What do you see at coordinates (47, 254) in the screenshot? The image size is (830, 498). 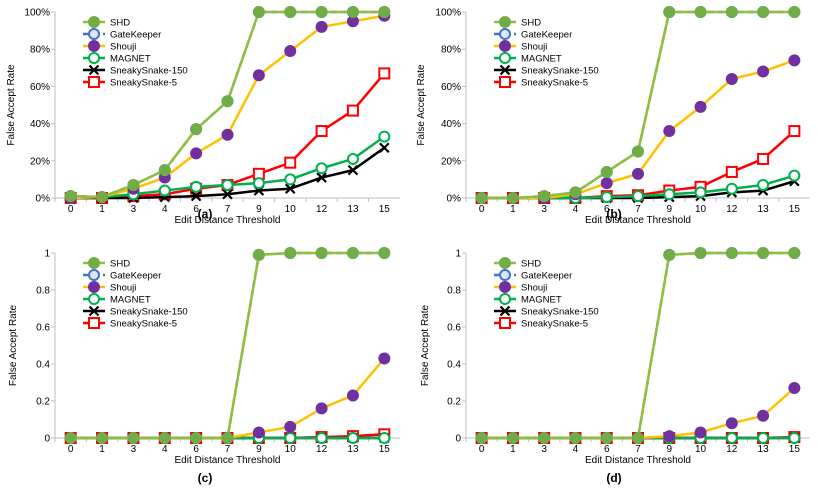 I see `y-tick-label: 1` at bounding box center [47, 254].